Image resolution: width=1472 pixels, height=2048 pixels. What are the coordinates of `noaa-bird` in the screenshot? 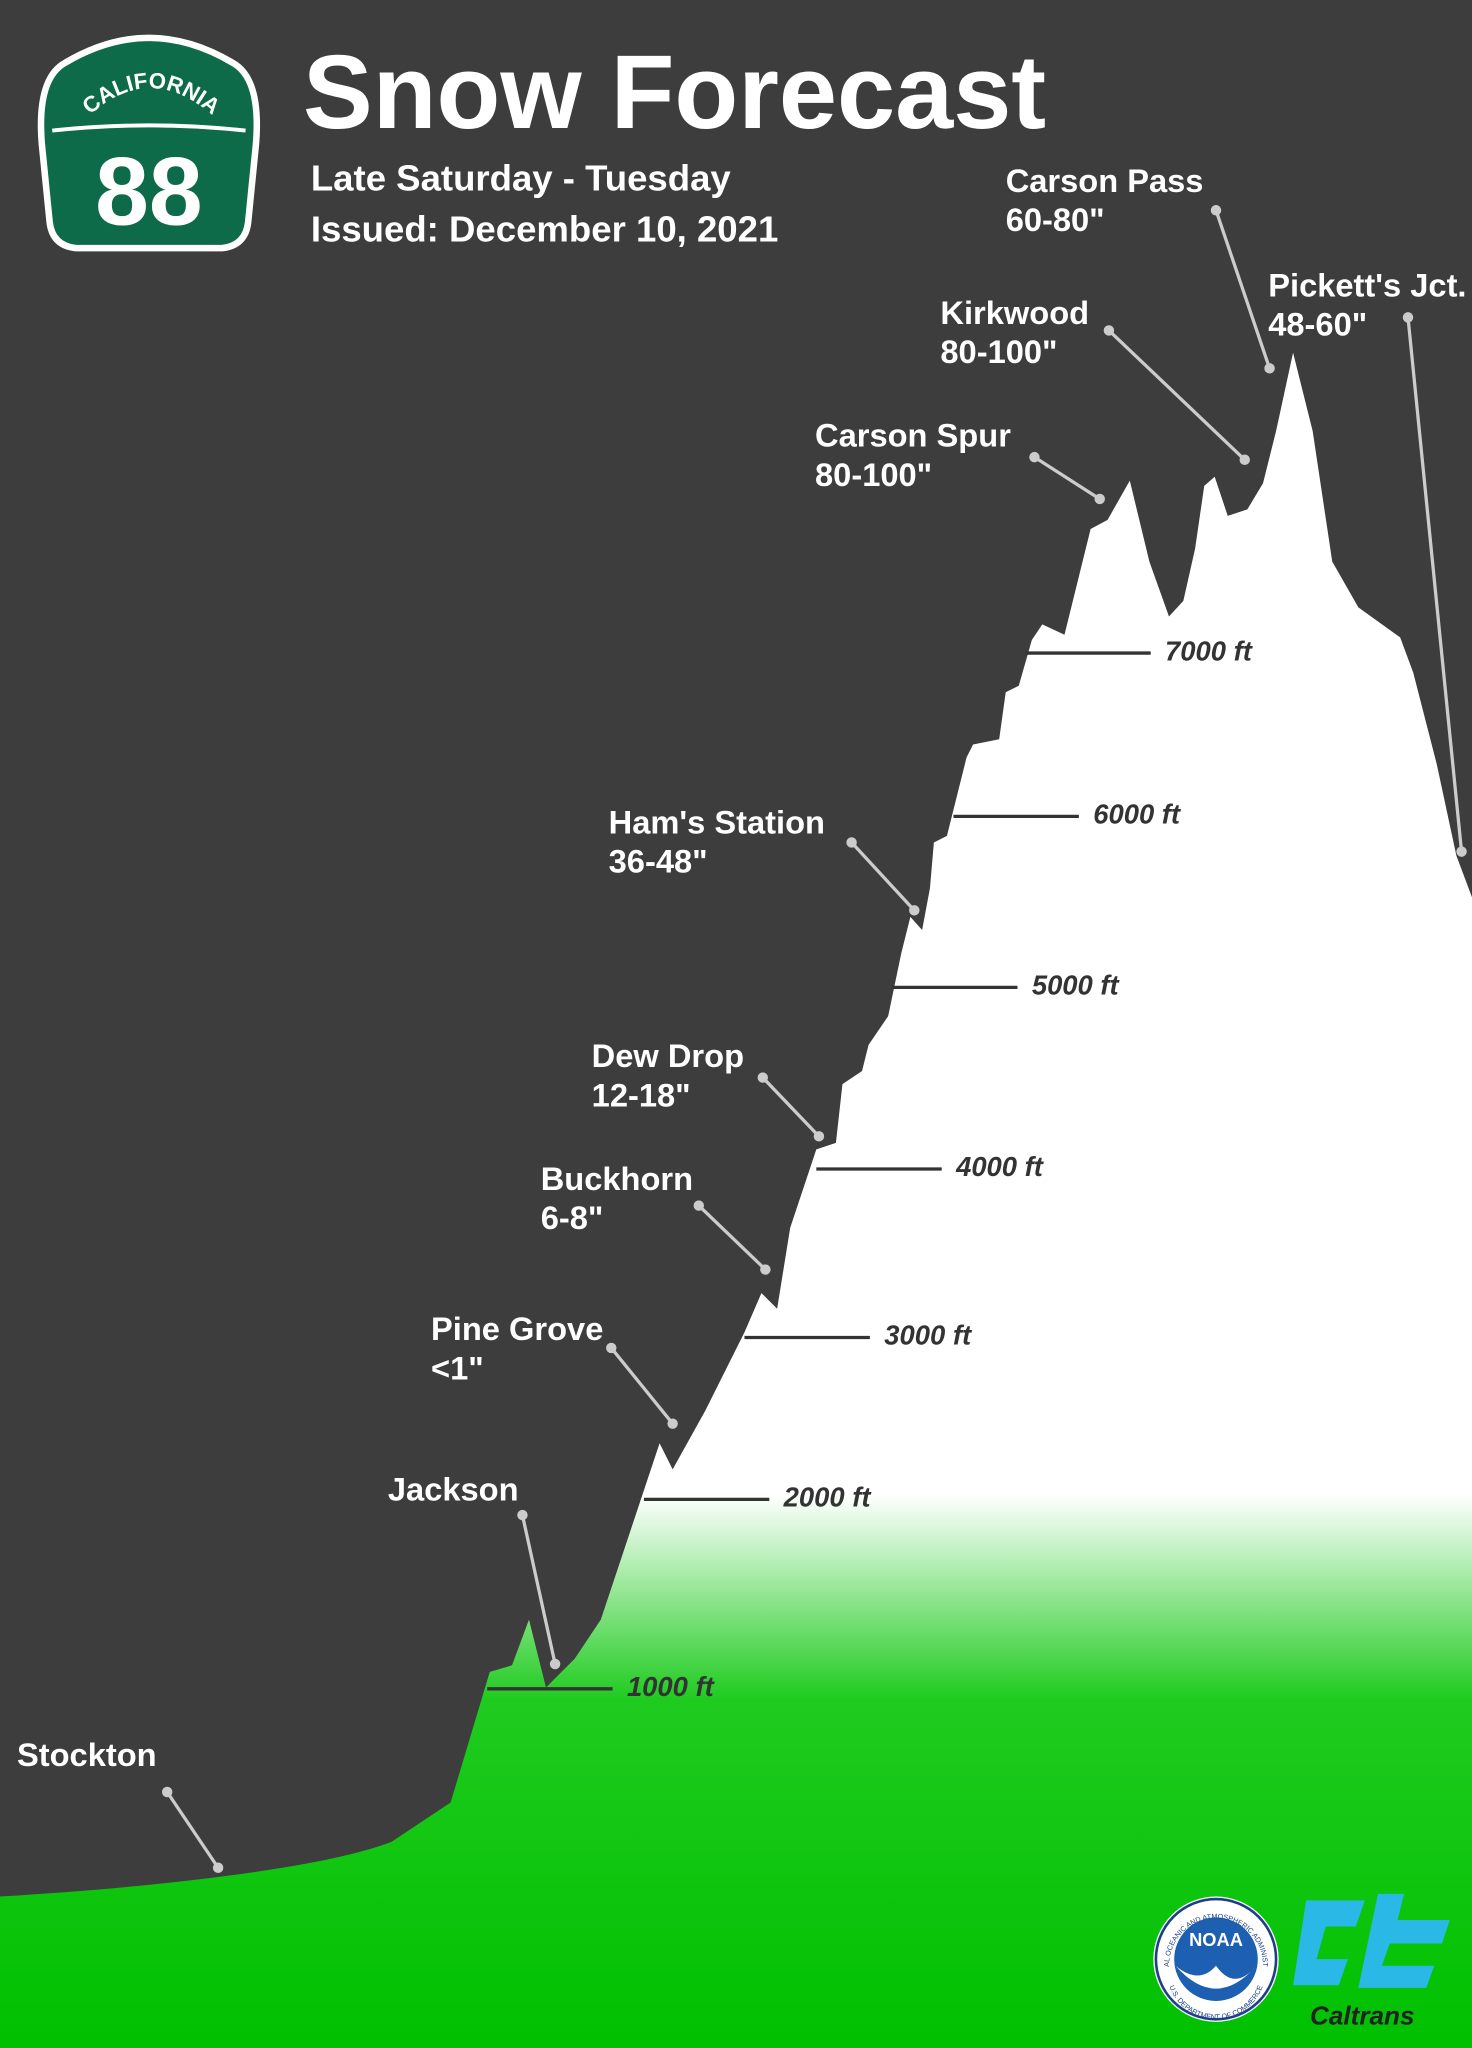 It's located at (1216, 1977).